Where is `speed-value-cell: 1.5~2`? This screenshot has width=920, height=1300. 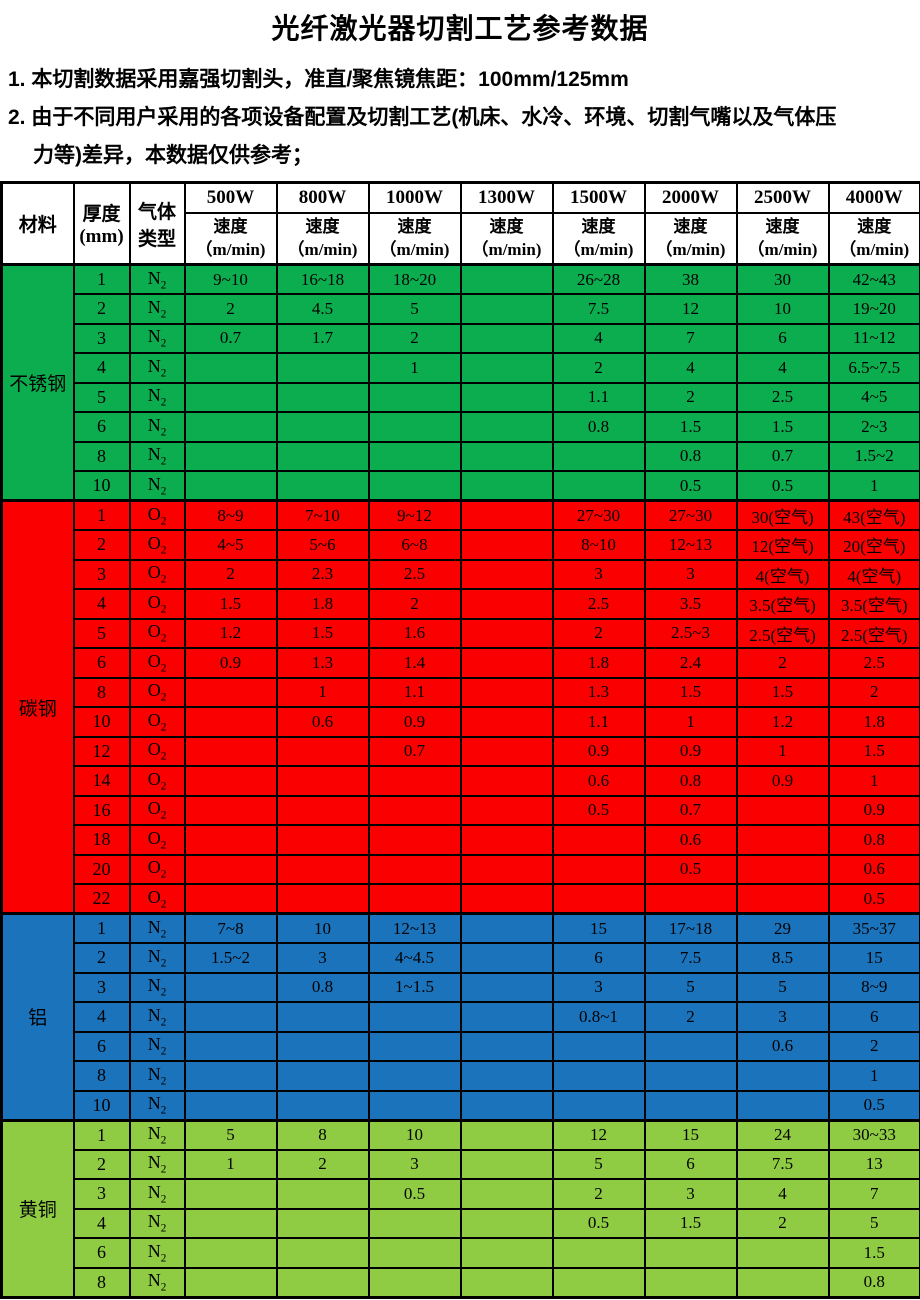
speed-value-cell: 1.5~2 is located at coordinates (873, 456).